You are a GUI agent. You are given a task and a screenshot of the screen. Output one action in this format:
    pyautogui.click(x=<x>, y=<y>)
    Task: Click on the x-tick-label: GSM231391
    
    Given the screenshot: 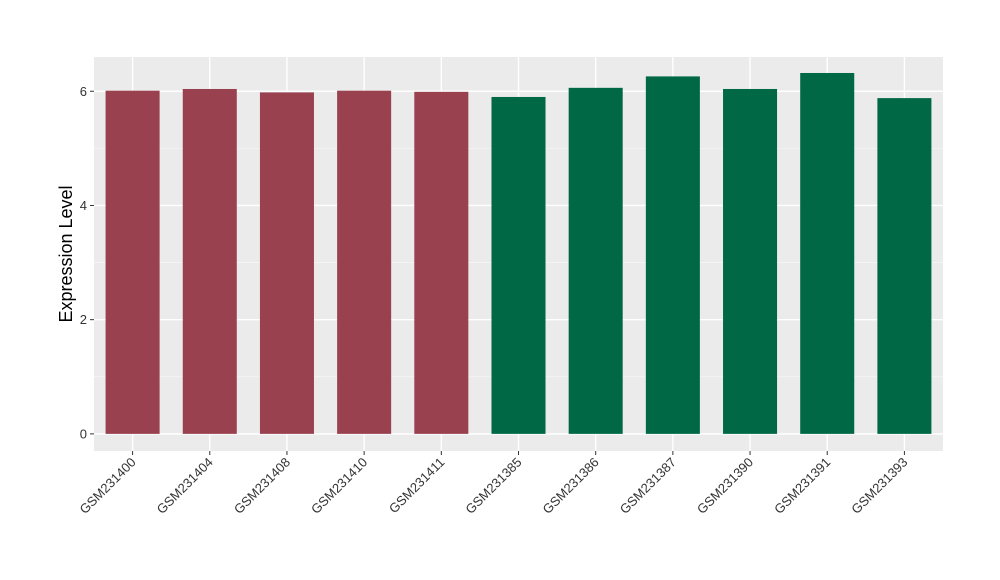 What is the action you would take?
    pyautogui.click(x=802, y=486)
    